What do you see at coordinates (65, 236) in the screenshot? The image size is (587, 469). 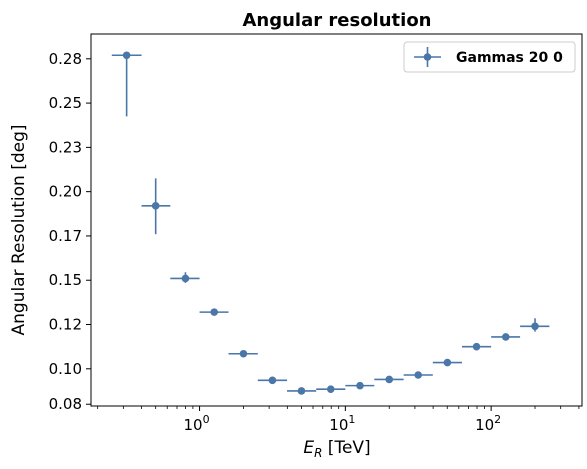 I see `y-tick-label: 0.17` at bounding box center [65, 236].